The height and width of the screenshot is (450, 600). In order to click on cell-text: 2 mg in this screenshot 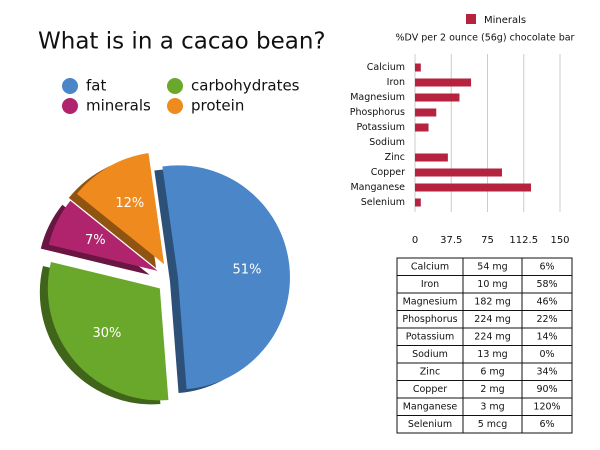, I will do `click(492, 389)`.